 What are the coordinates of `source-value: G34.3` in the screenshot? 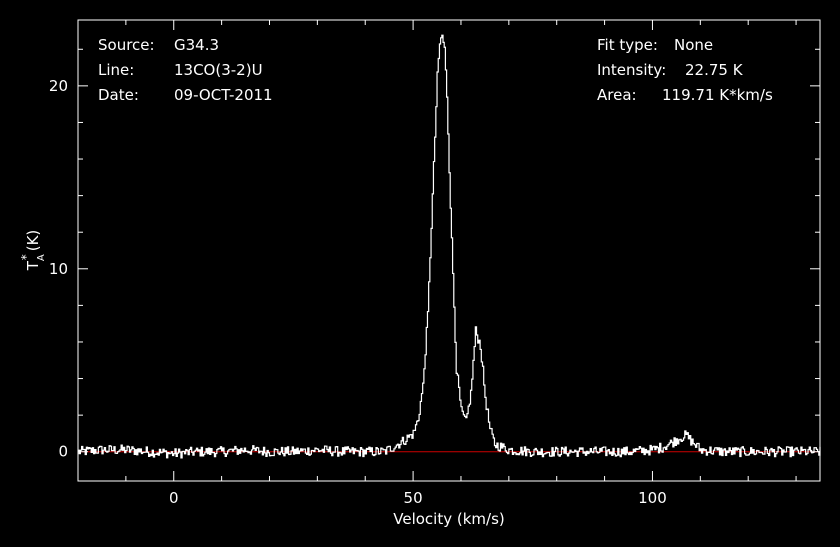 It's located at (196, 45).